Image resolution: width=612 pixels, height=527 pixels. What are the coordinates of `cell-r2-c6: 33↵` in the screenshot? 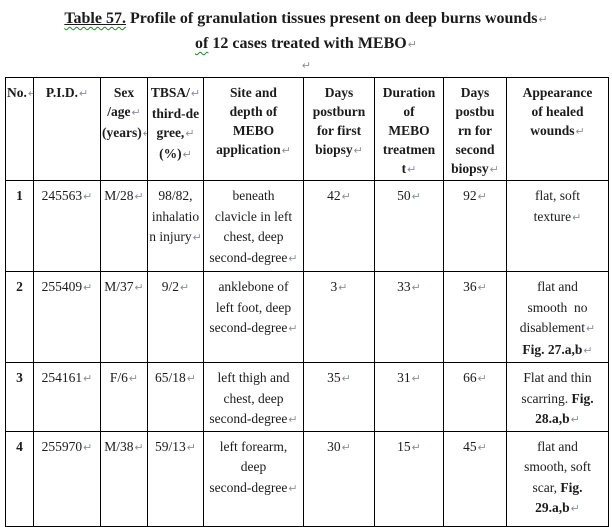 It's located at (409, 317).